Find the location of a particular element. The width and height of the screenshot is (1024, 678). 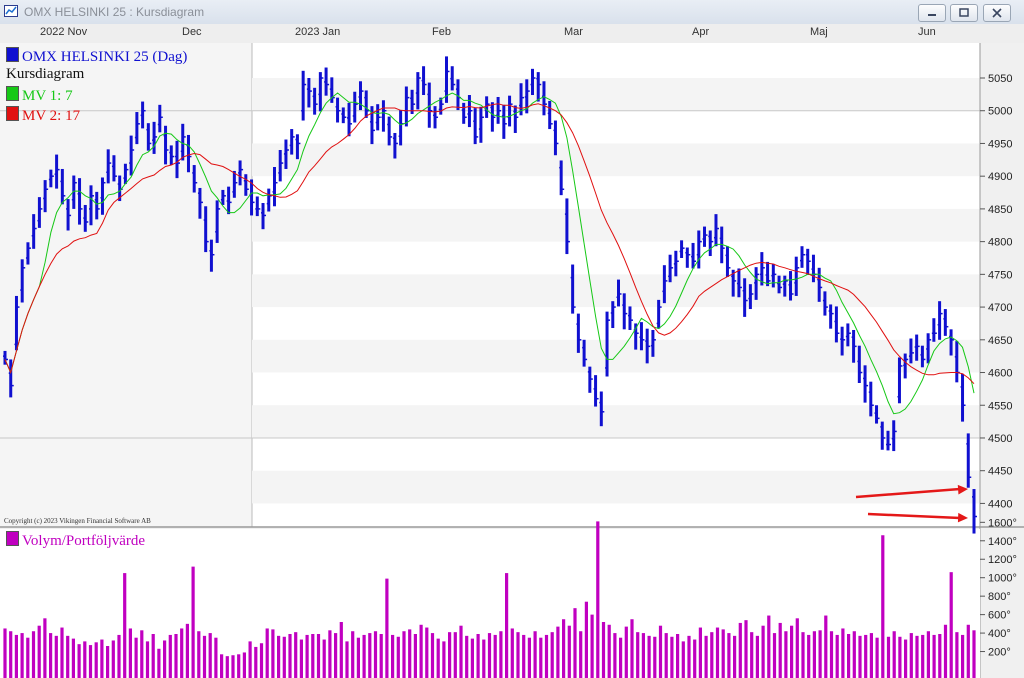

volume-tick-label: 1200° is located at coordinates (1002, 560).